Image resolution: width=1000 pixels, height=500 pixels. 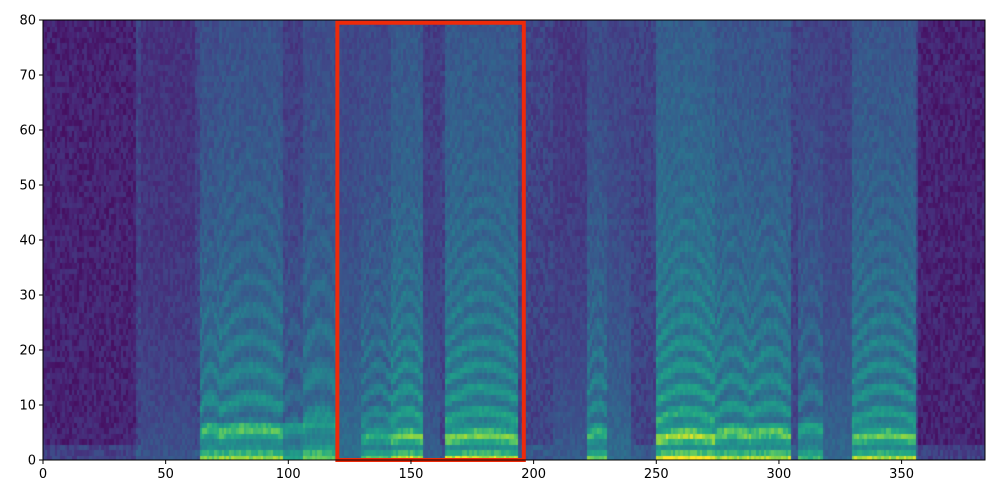 I want to click on y-tick-label: 60, so click(x=27, y=131).